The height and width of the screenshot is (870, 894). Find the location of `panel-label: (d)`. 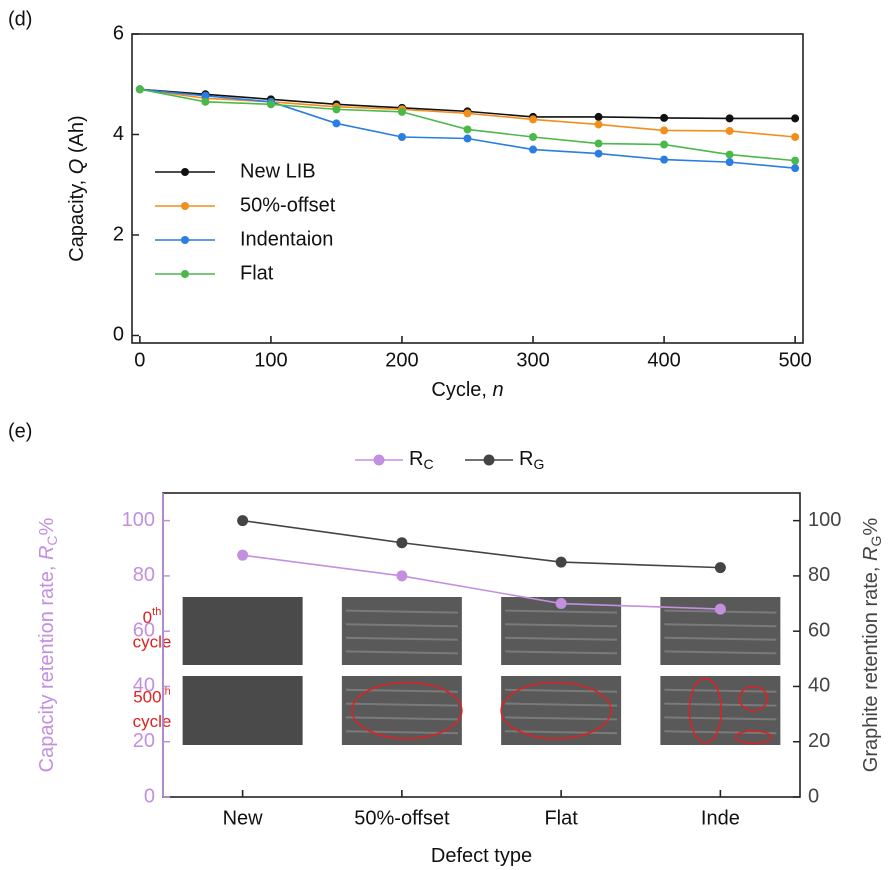

panel-label: (d) is located at coordinates (20, 19).